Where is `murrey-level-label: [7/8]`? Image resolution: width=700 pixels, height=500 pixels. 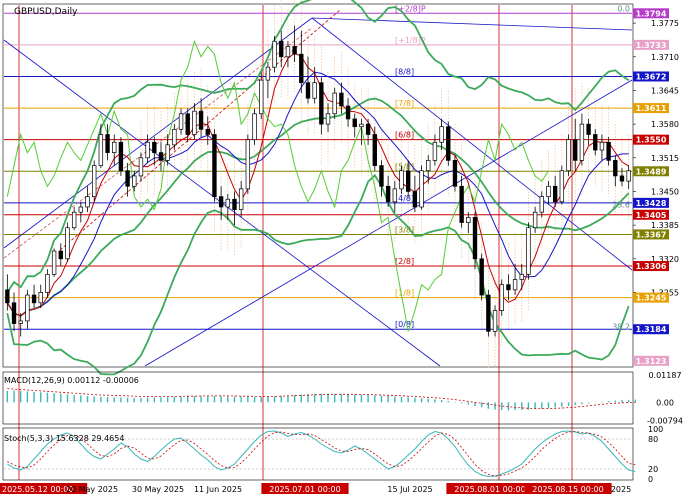
murrey-level-label: [7/8] is located at coordinates (404, 103).